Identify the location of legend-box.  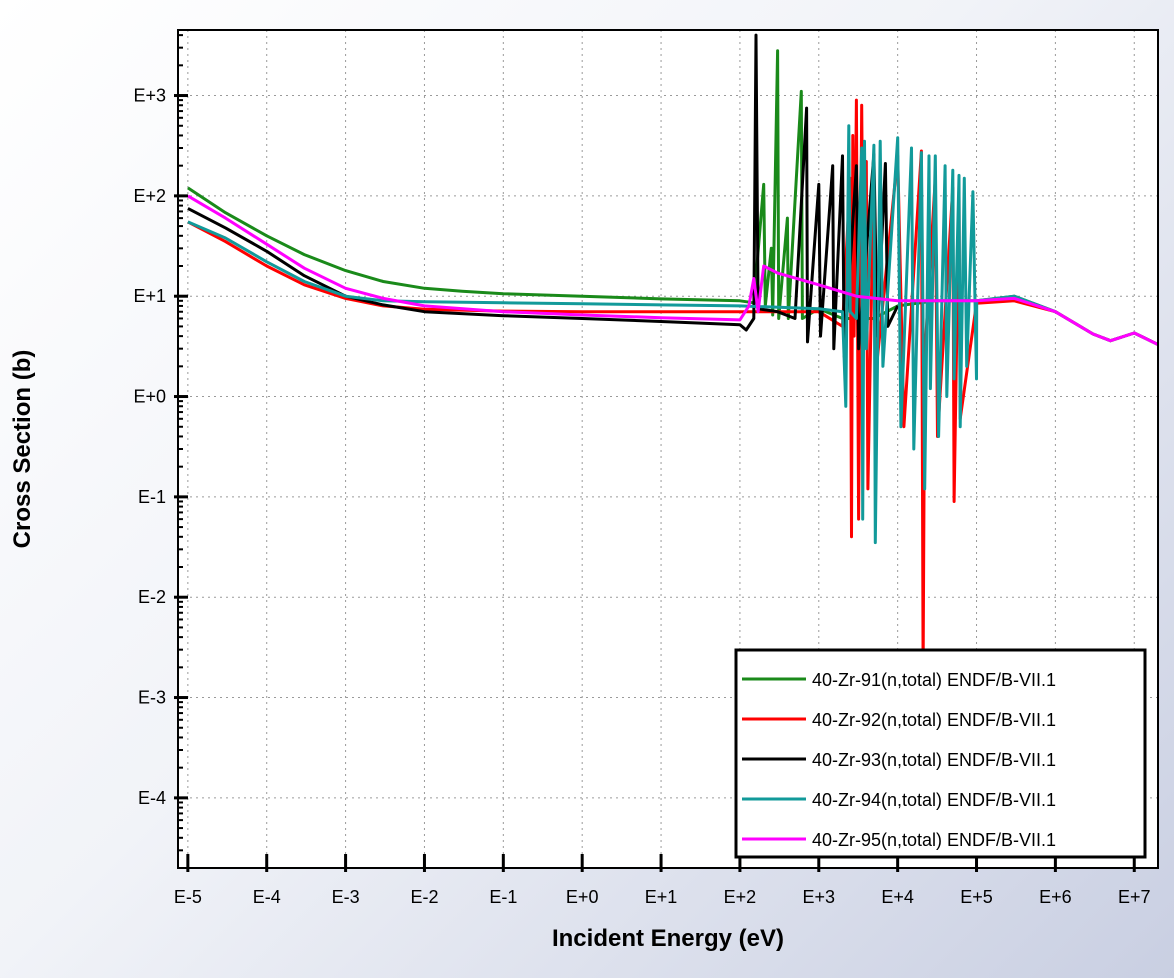
(940, 753).